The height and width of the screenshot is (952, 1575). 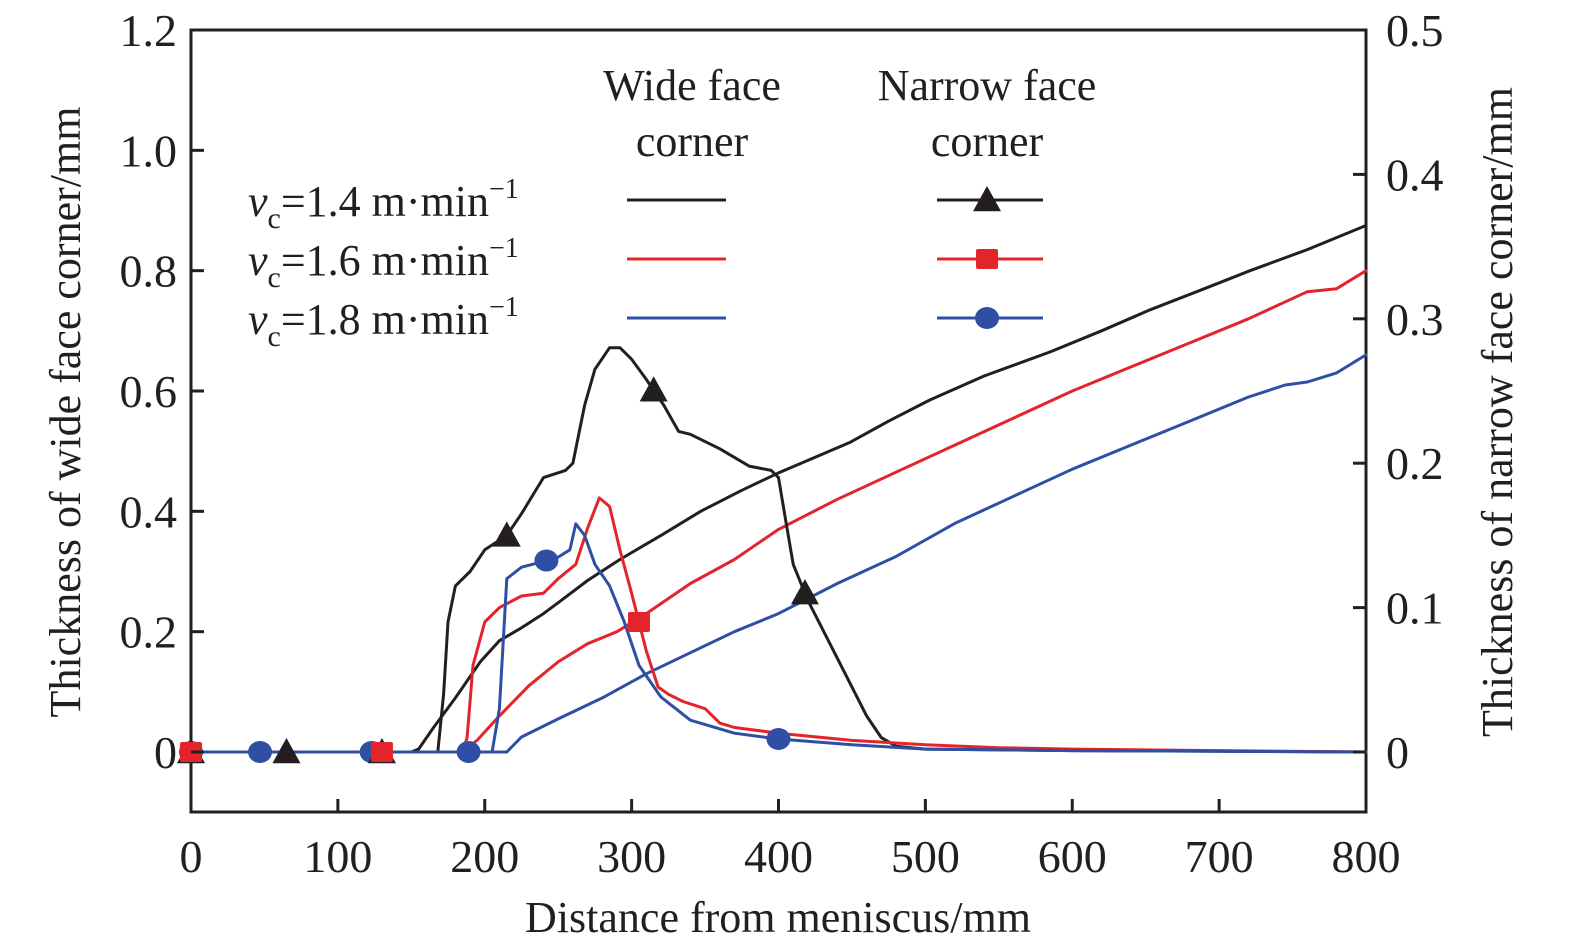 I want to click on legend-marker-triangle, so click(x=987, y=199).